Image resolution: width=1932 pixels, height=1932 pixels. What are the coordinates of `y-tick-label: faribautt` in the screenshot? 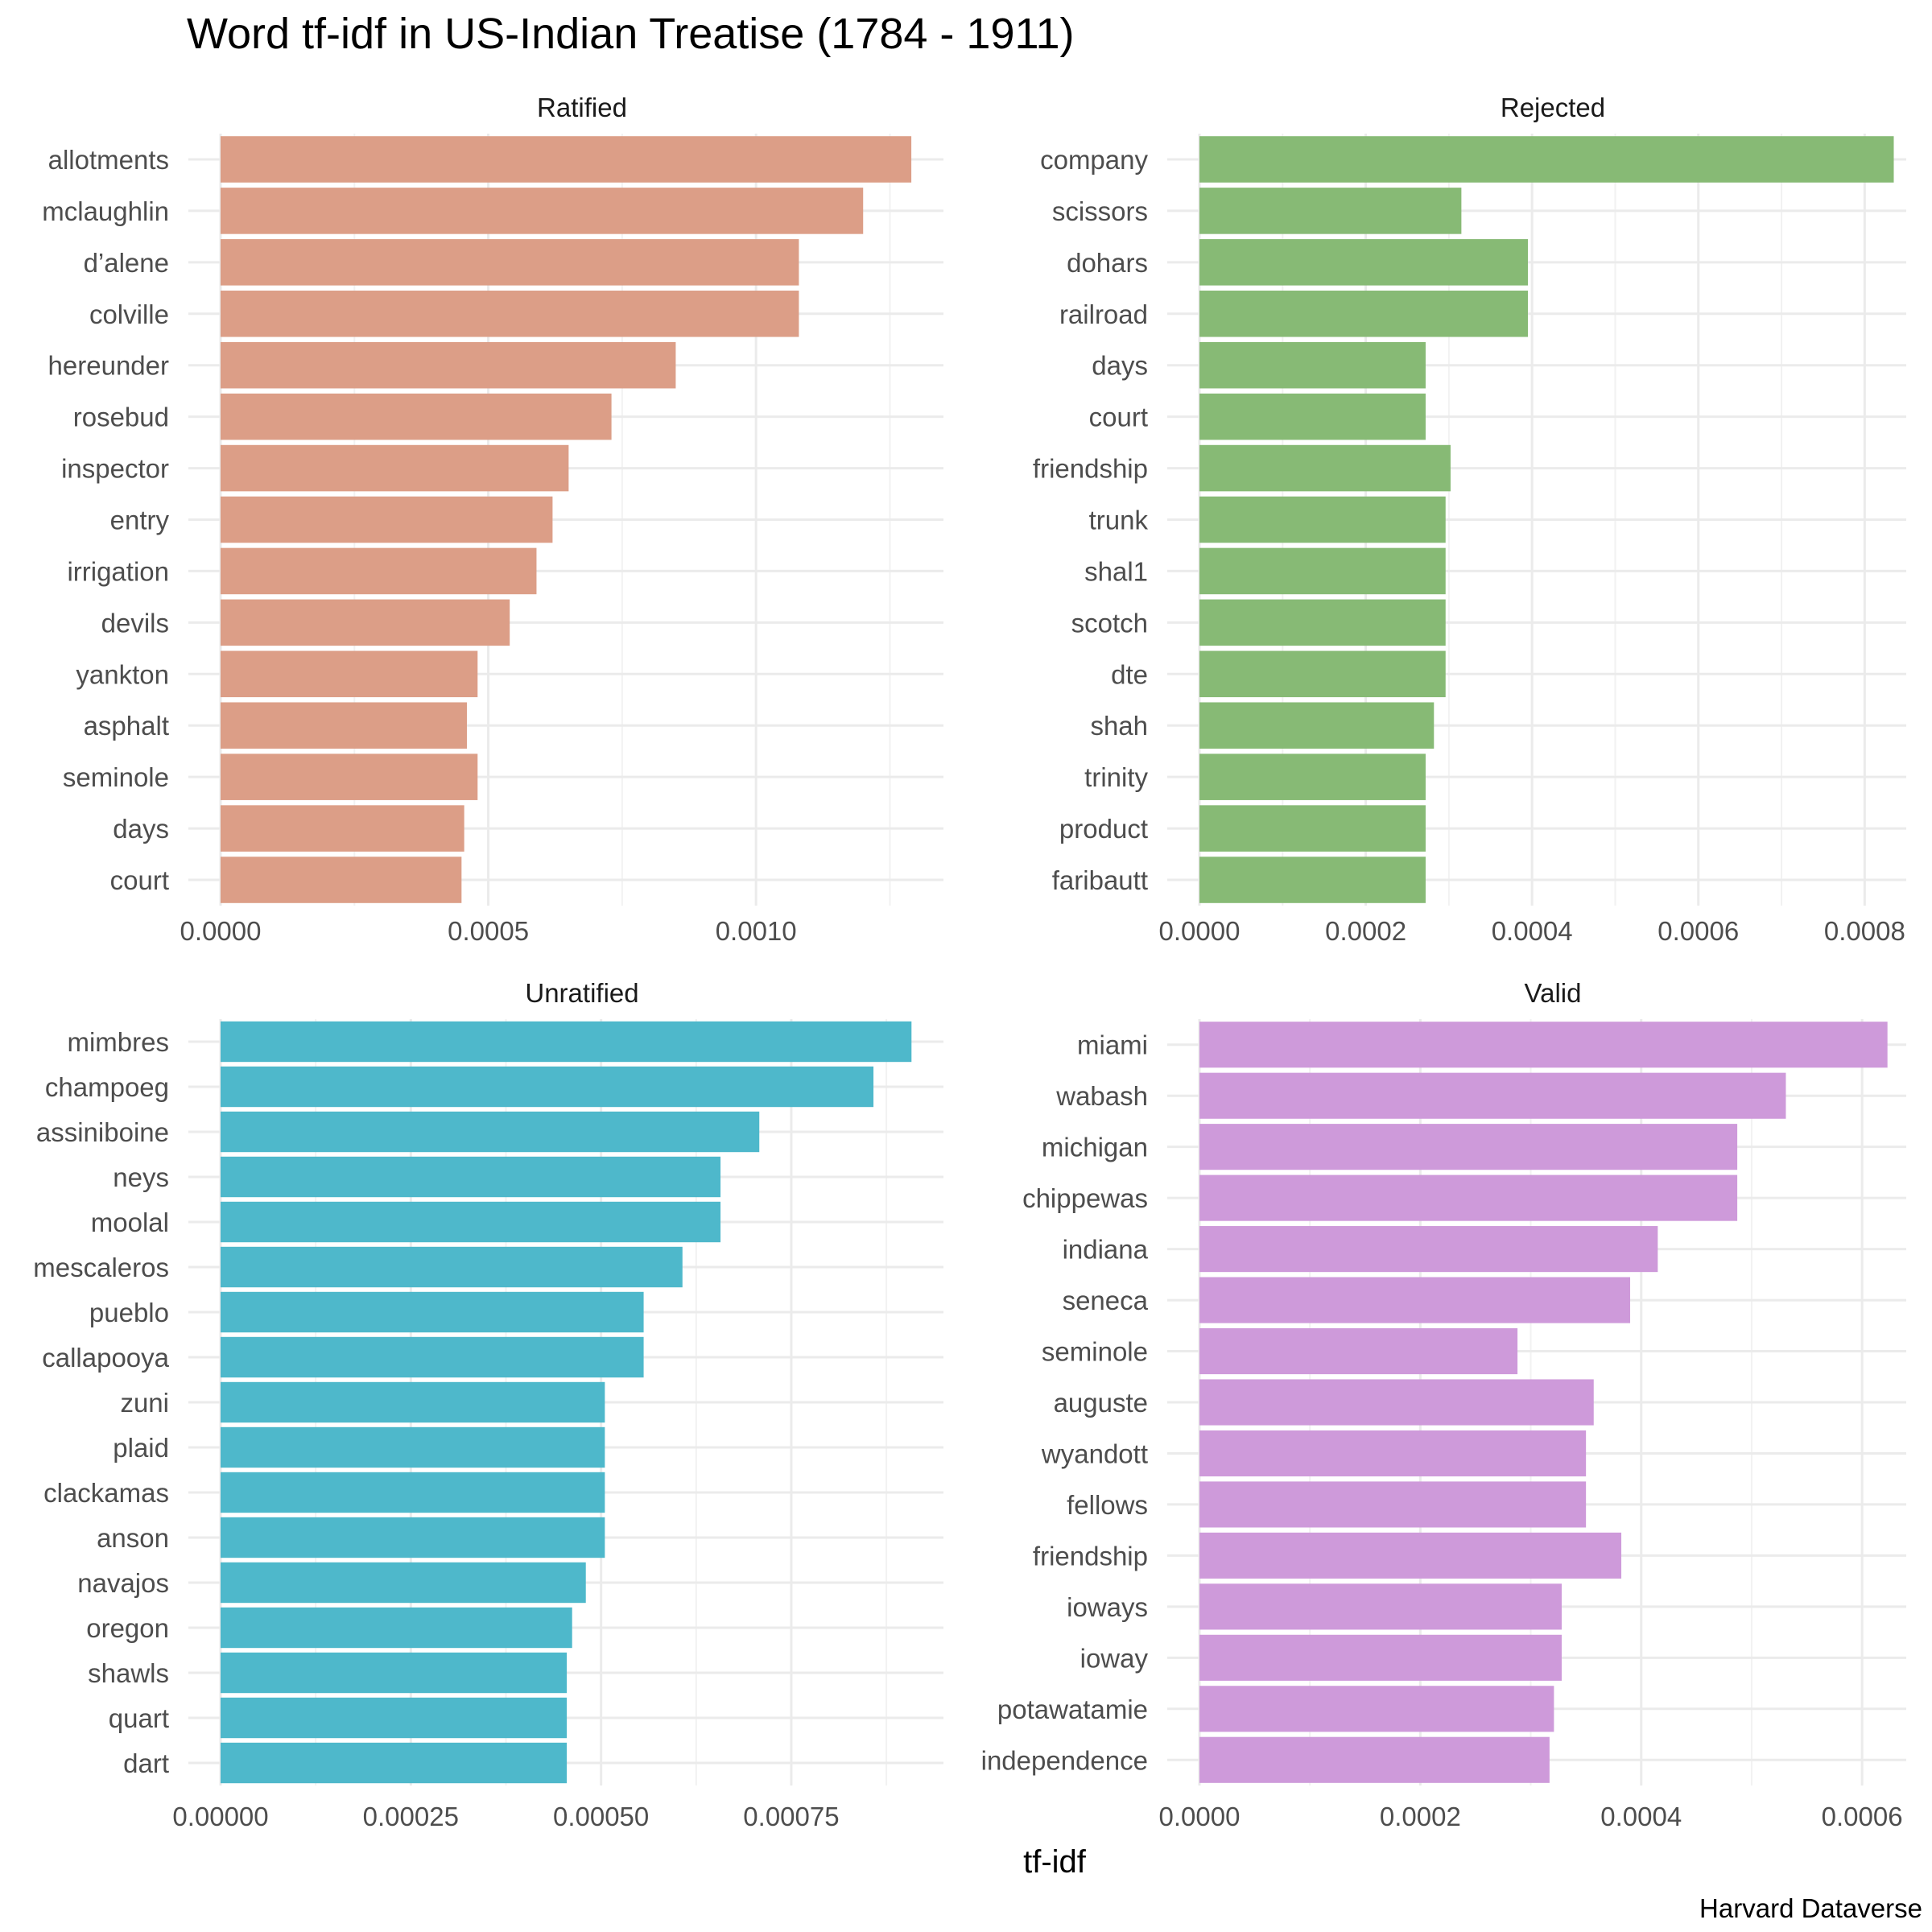 It's located at (1100, 880).